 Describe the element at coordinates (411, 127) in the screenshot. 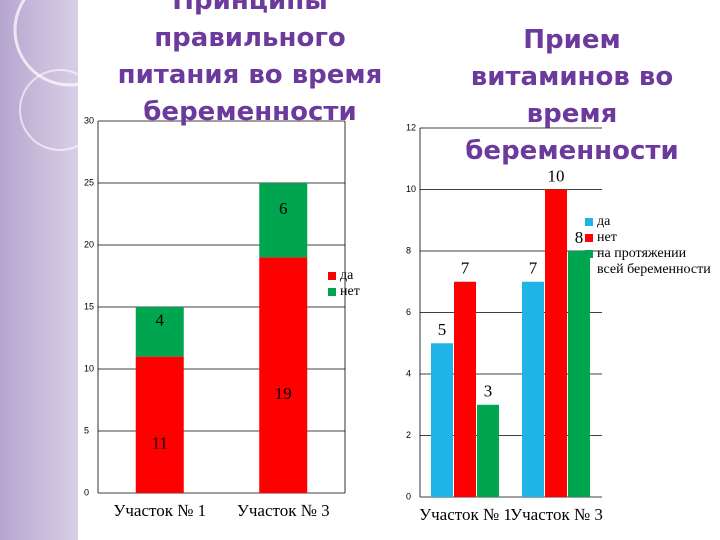

I see `y-tick-label: 12` at that location.